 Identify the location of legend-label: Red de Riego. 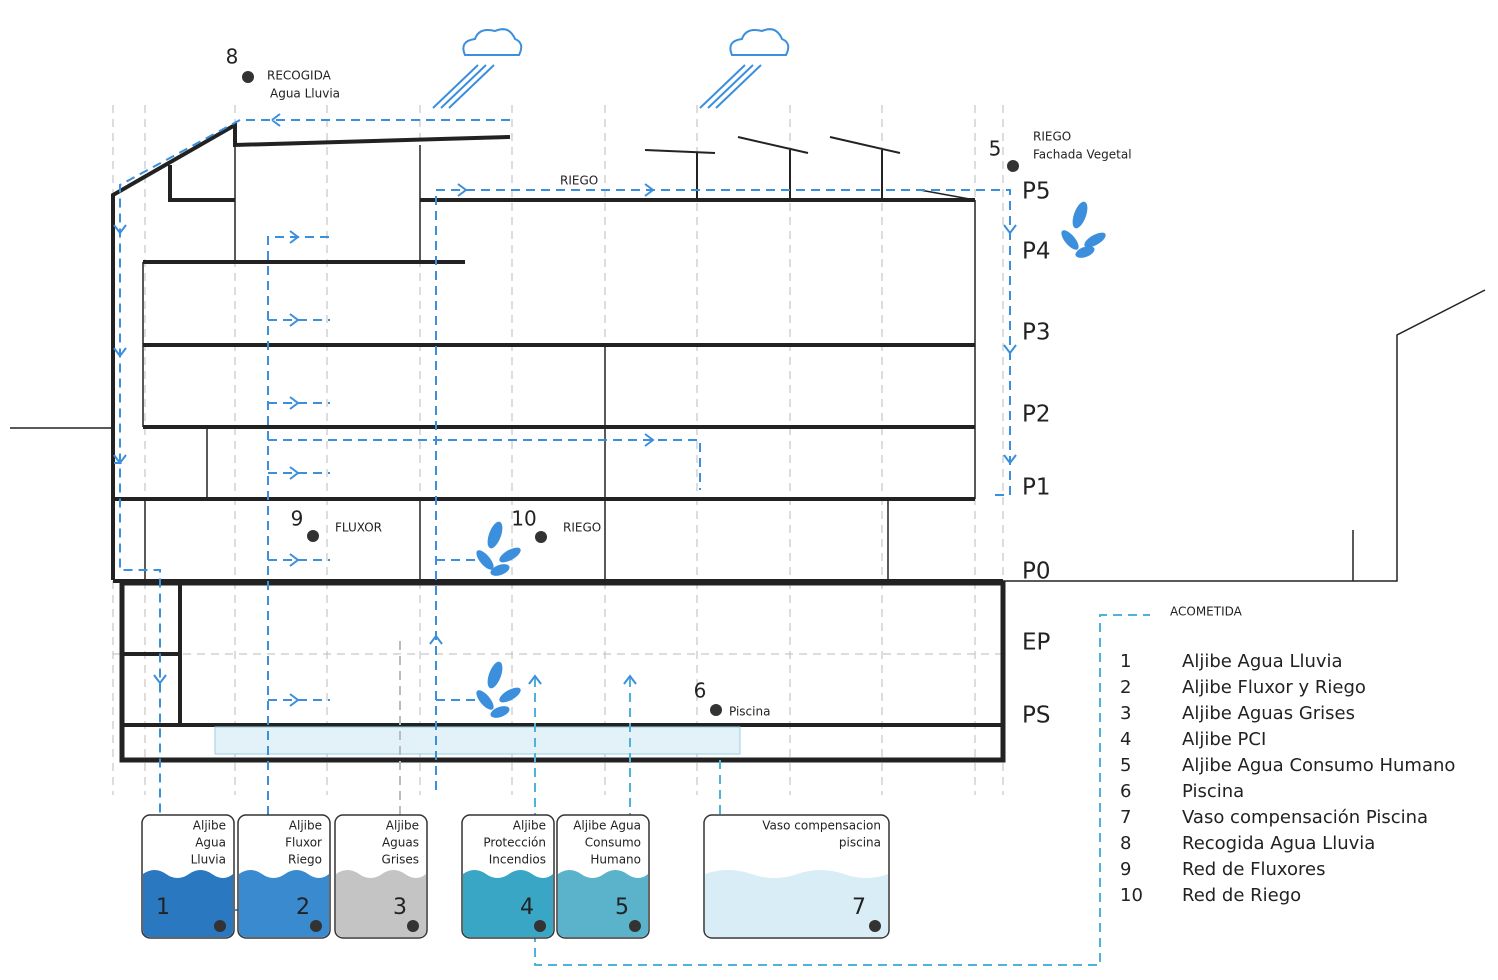
(1241, 895).